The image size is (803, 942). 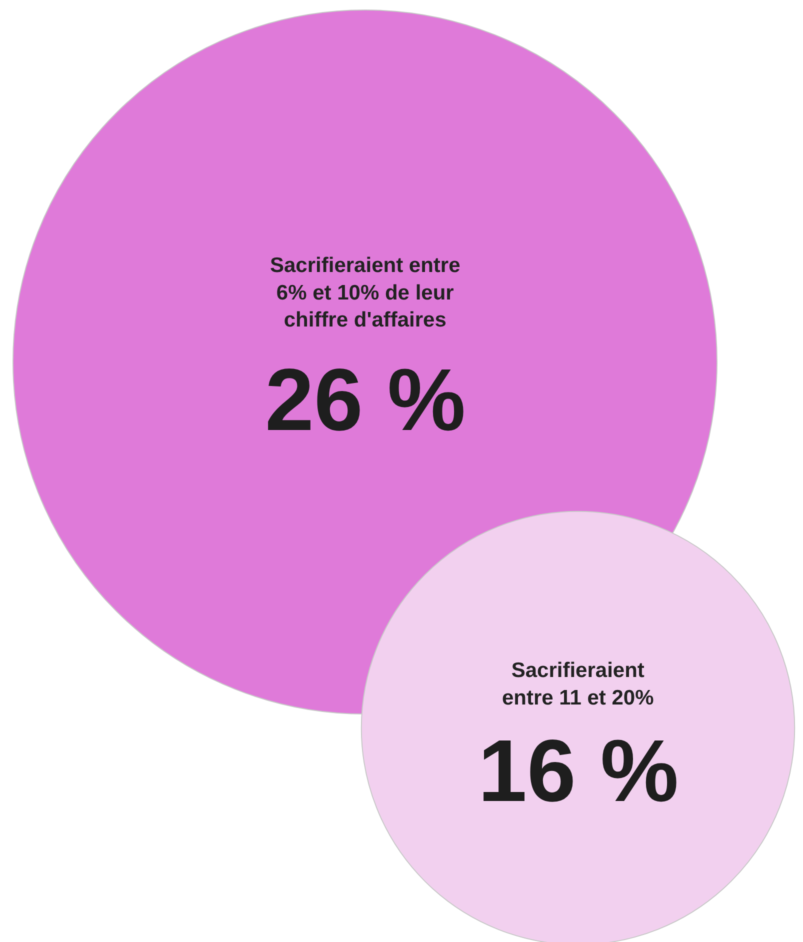 What do you see at coordinates (578, 770) in the screenshot?
I see `data-label: 16 %` at bounding box center [578, 770].